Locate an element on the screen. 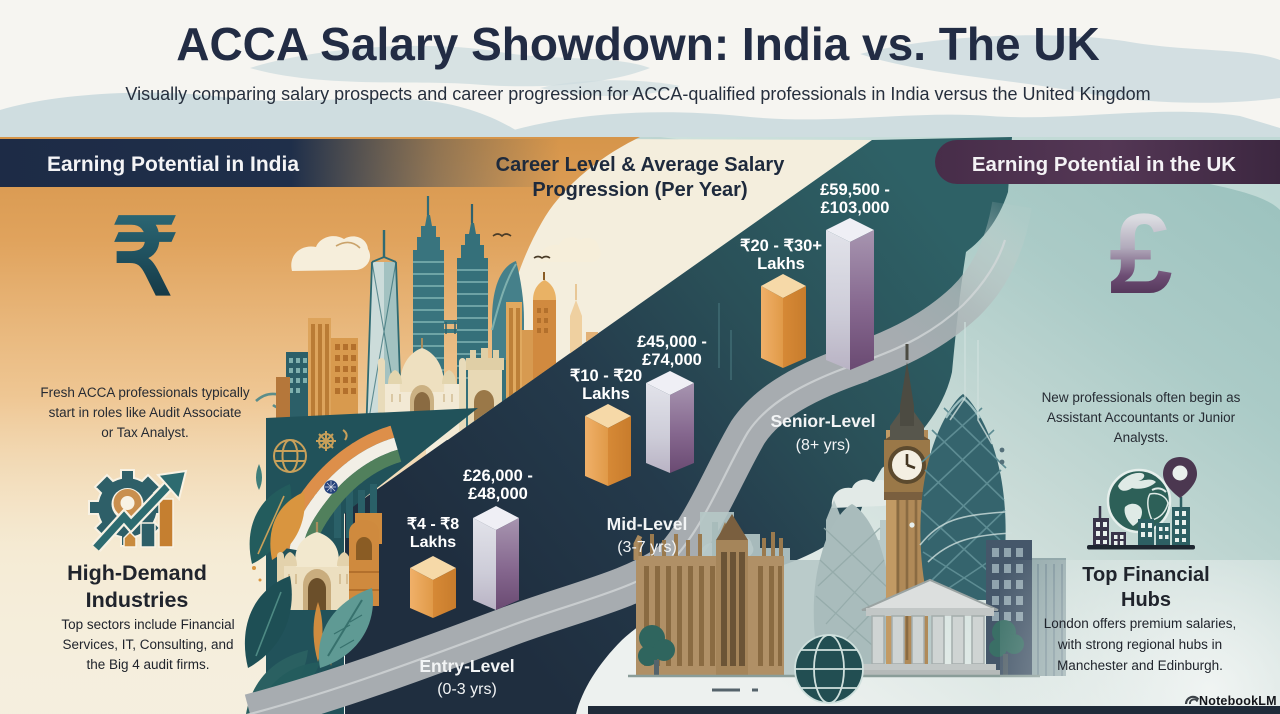  svg-text: Analysts. is located at coordinates (1141, 437).